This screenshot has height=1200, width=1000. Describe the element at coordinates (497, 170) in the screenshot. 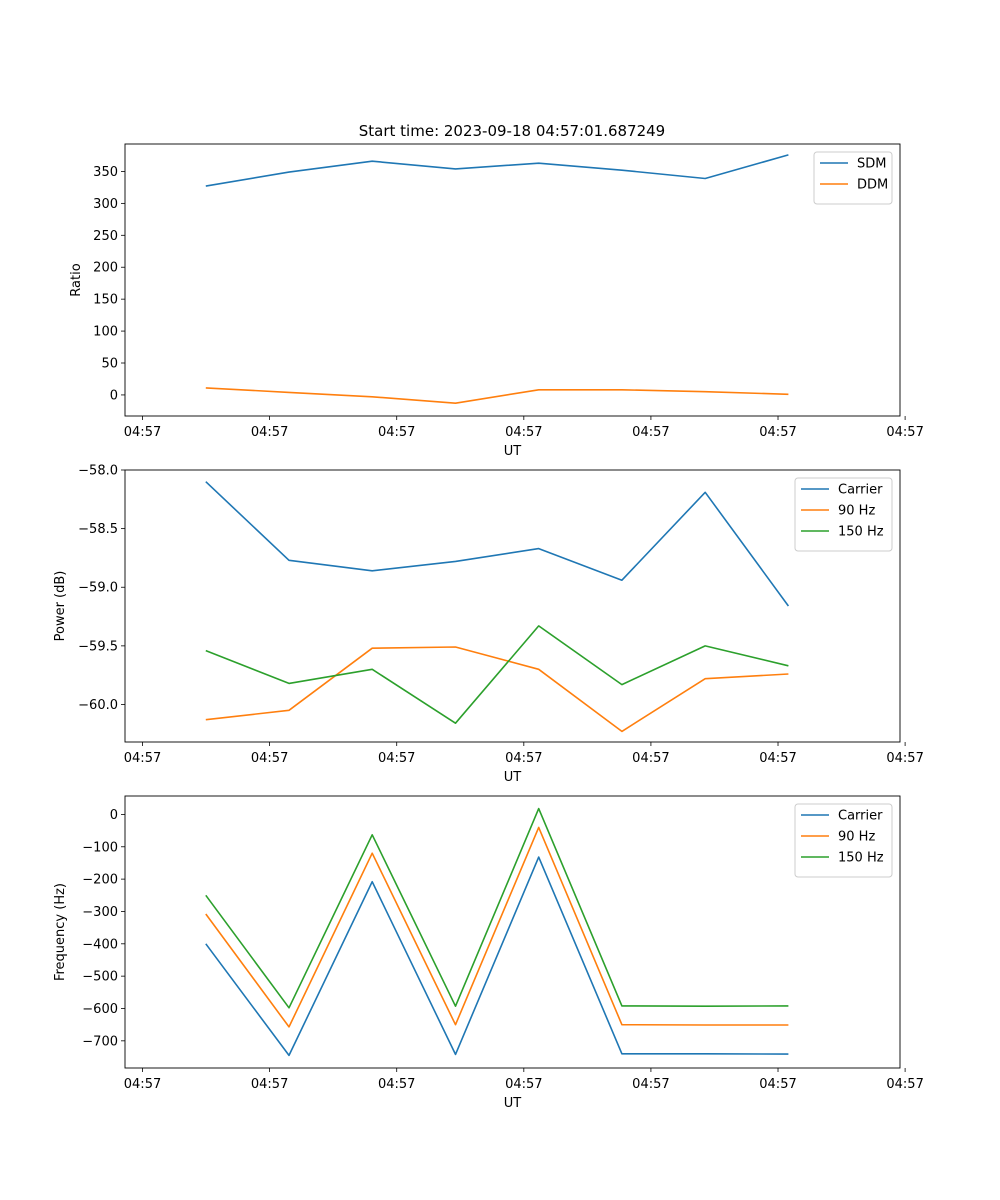

I see `series-line-sdm` at that location.